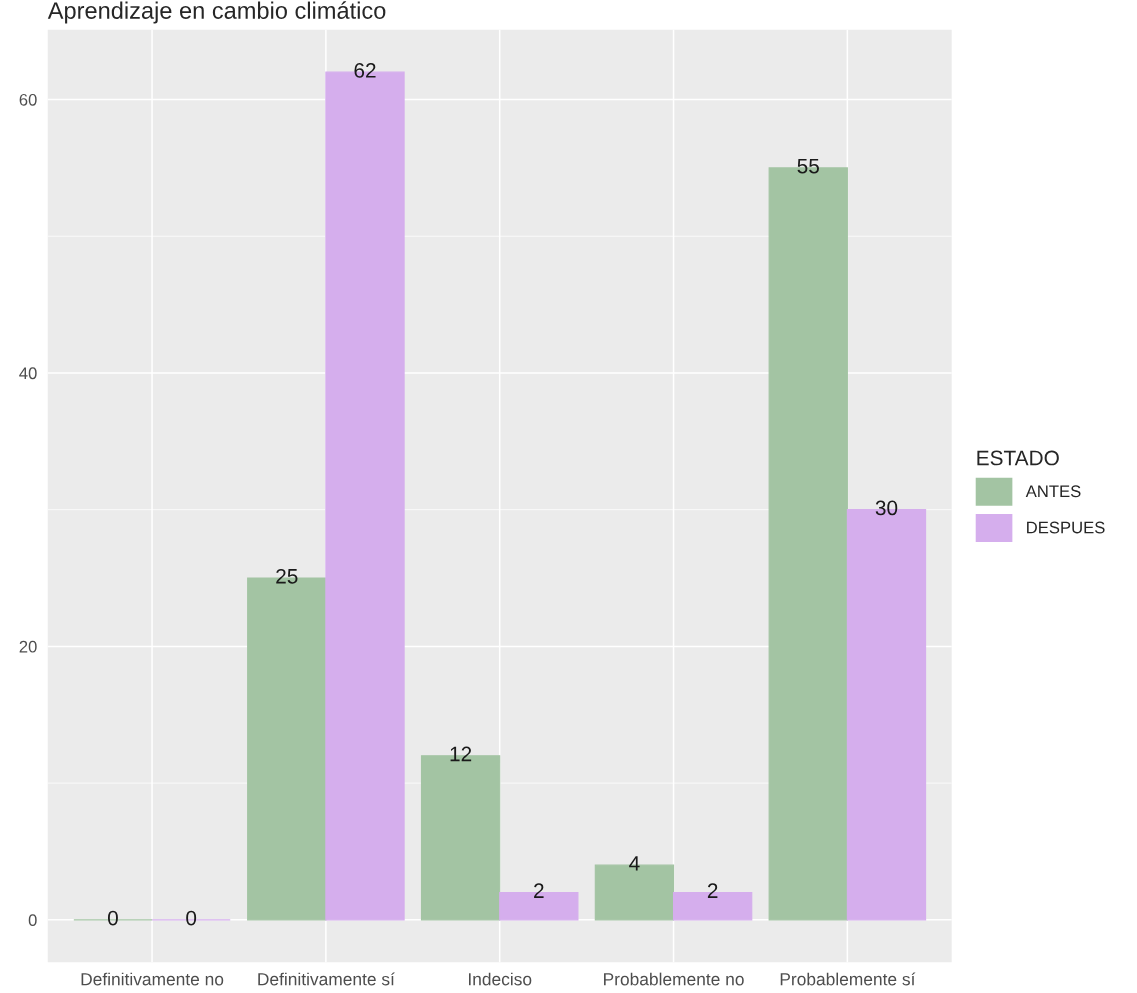 Image resolution: width=1137 pixels, height=993 pixels. What do you see at coordinates (28, 373) in the screenshot?
I see `y-tick-label: 40` at bounding box center [28, 373].